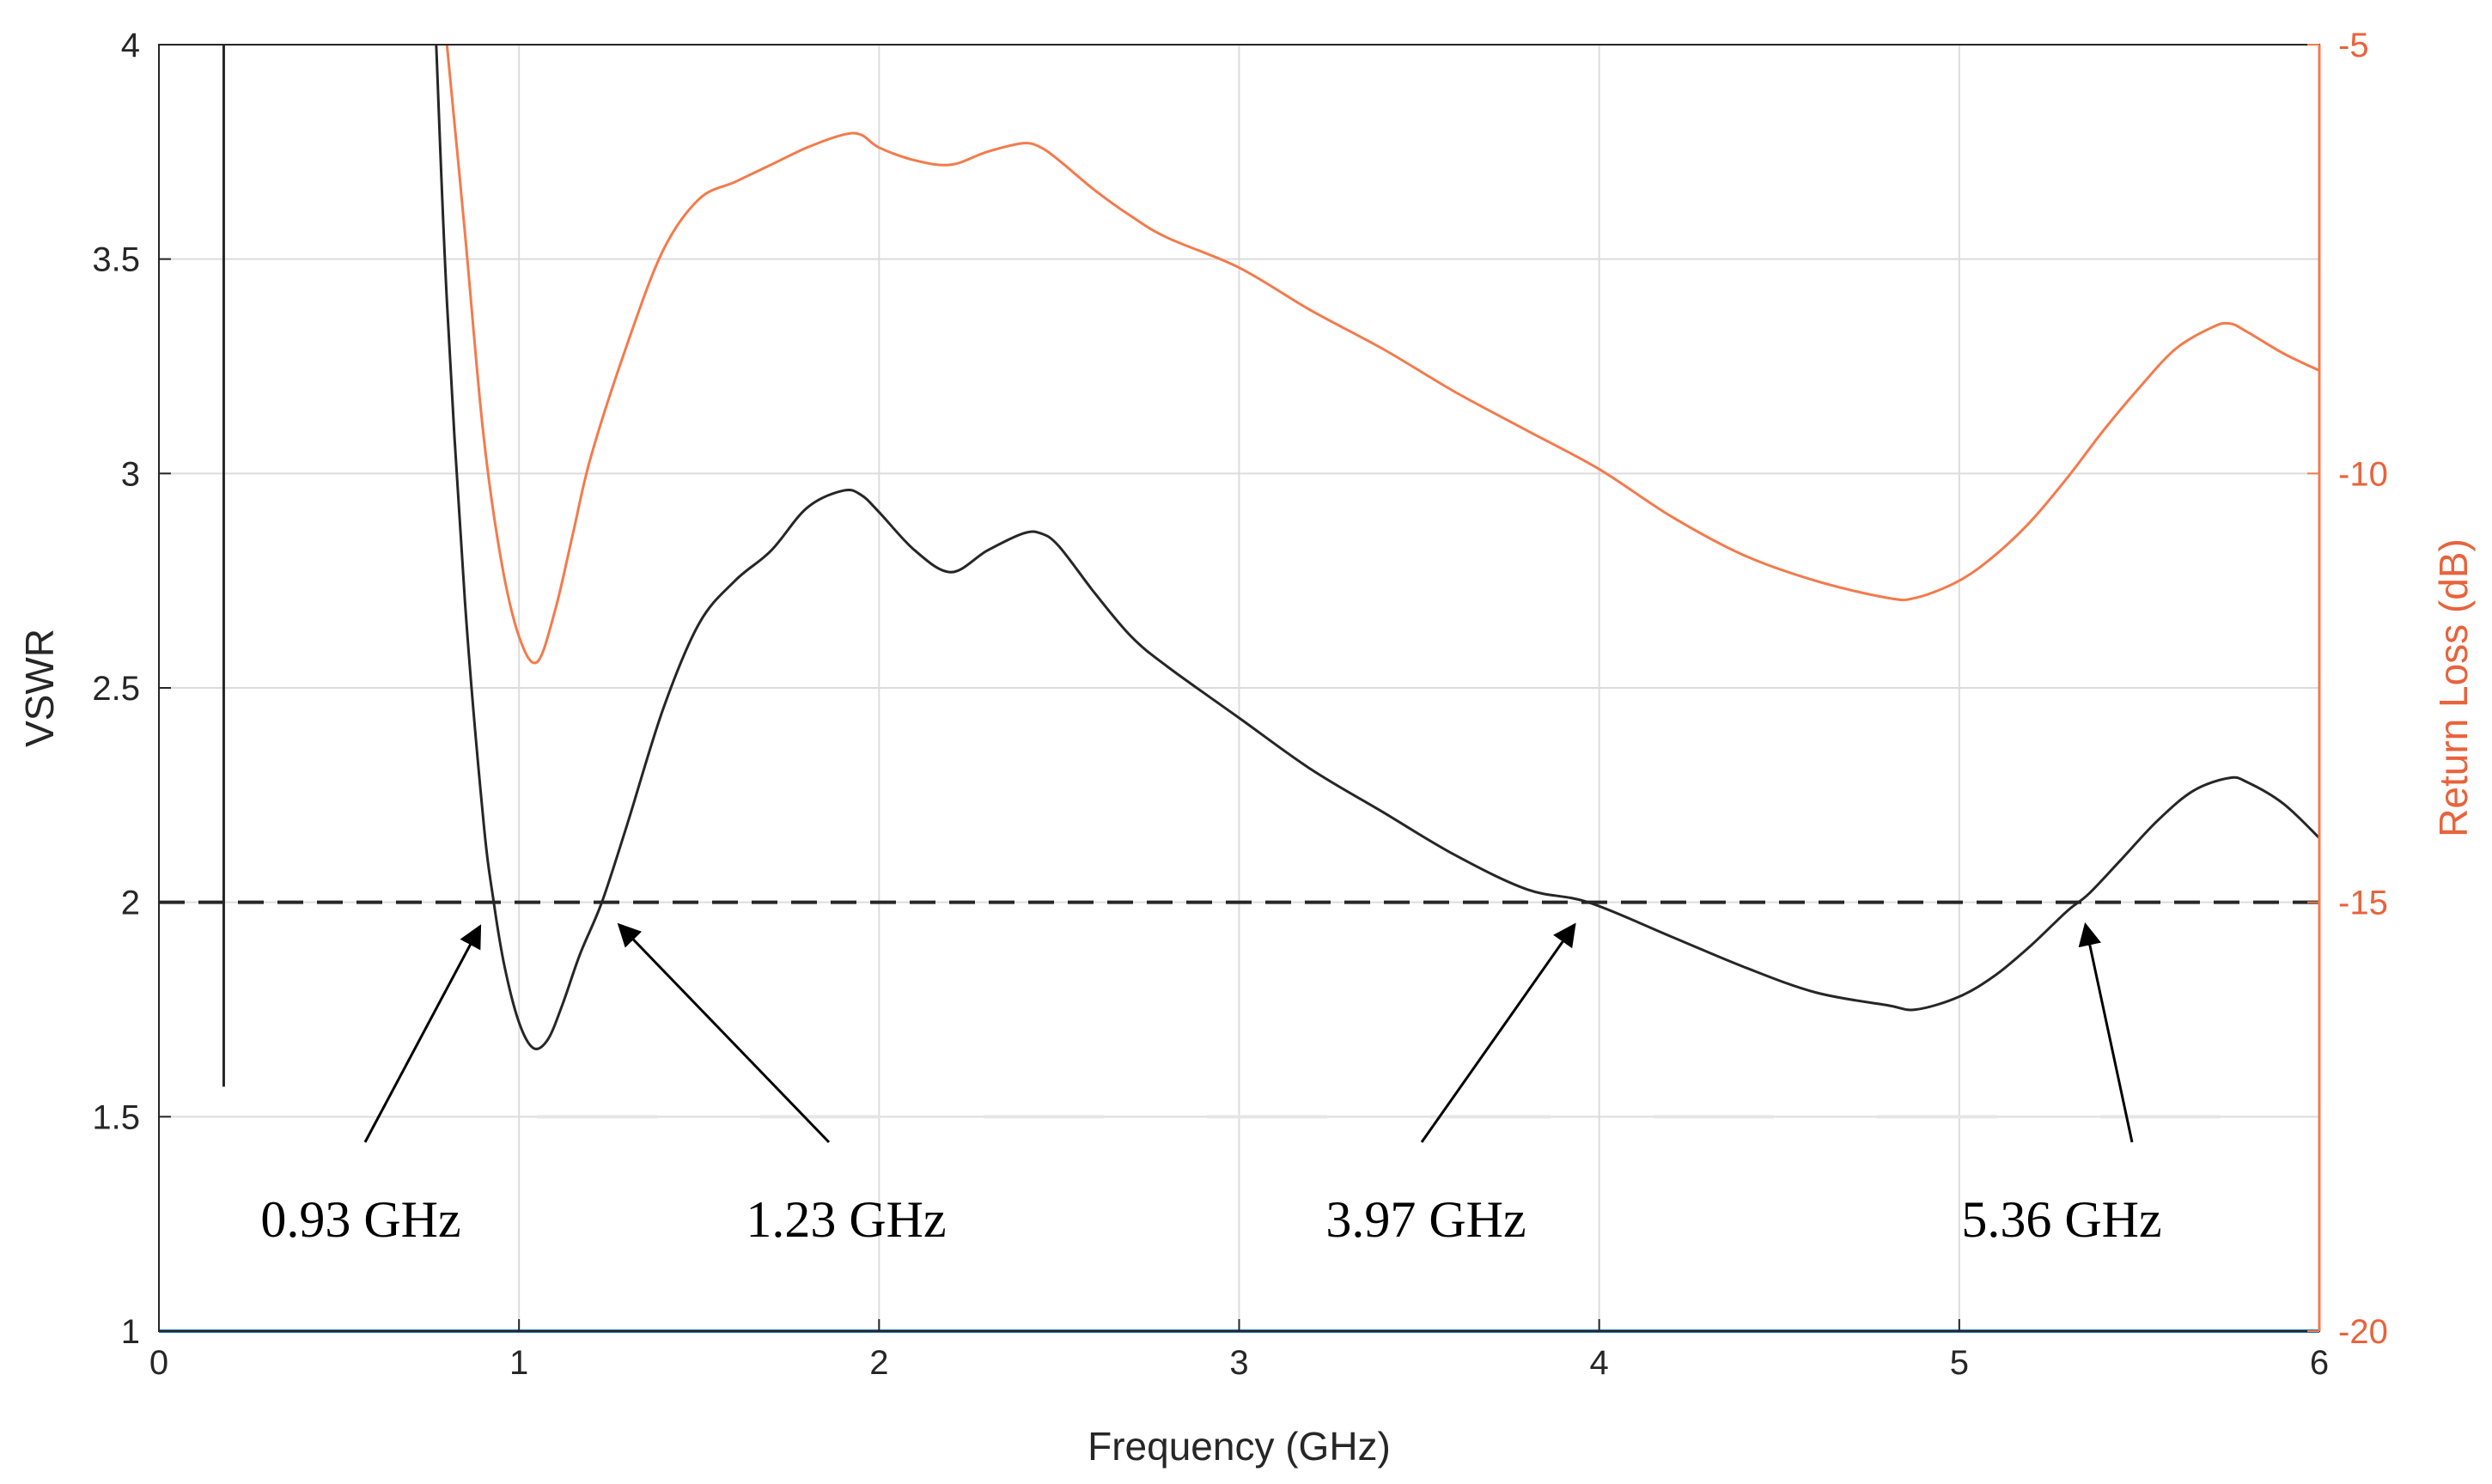 The width and height of the screenshot is (2492, 1484). Describe the element at coordinates (116, 1117) in the screenshot. I see `y-tick-label: 1.5` at that location.